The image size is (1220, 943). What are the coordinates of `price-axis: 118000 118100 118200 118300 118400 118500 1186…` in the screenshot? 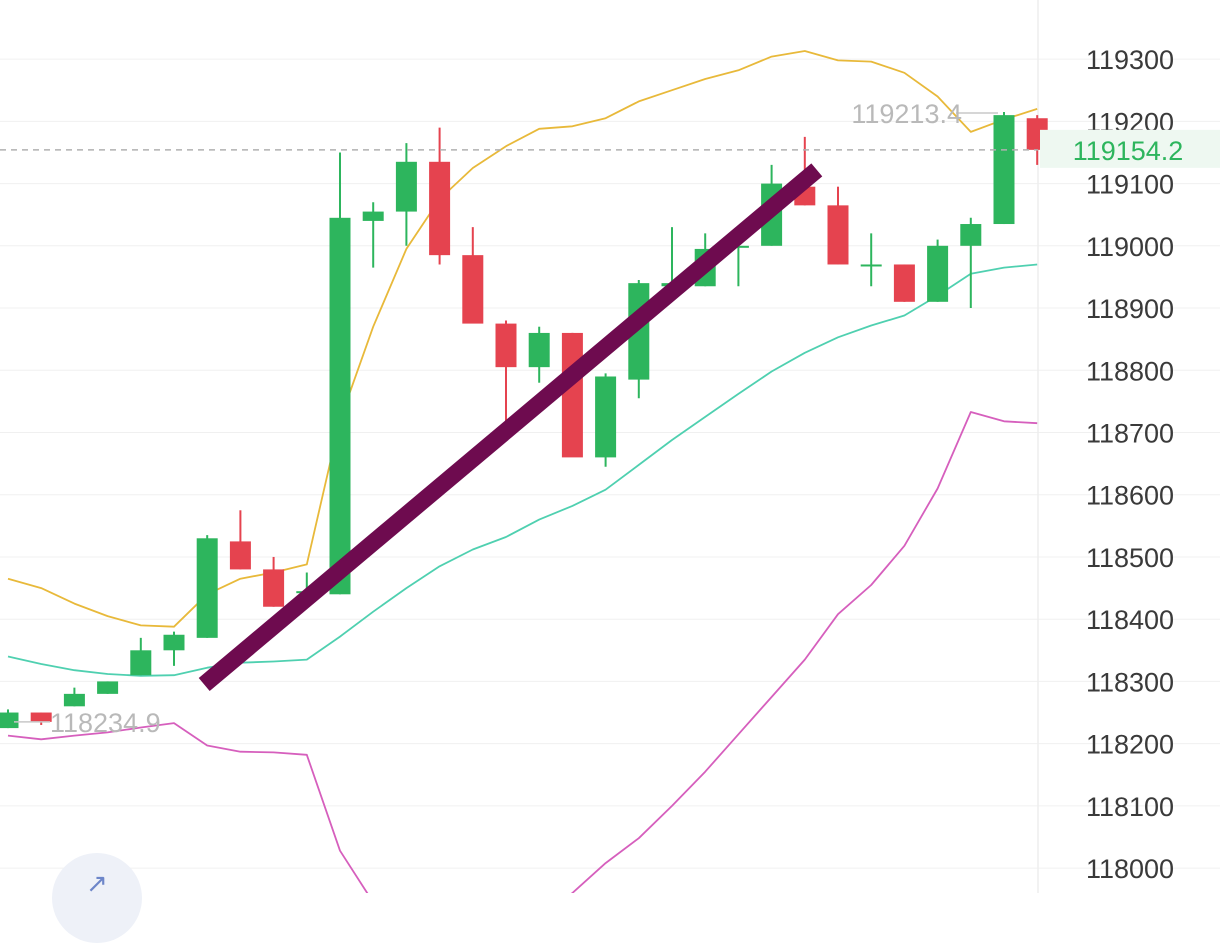 It's located at (1130, 464).